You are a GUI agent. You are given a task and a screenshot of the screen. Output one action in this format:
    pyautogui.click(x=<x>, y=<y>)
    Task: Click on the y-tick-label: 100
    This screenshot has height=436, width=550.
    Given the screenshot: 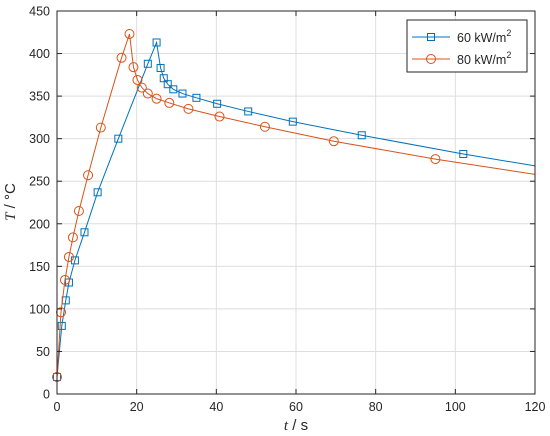 What is the action you would take?
    pyautogui.click(x=39, y=309)
    